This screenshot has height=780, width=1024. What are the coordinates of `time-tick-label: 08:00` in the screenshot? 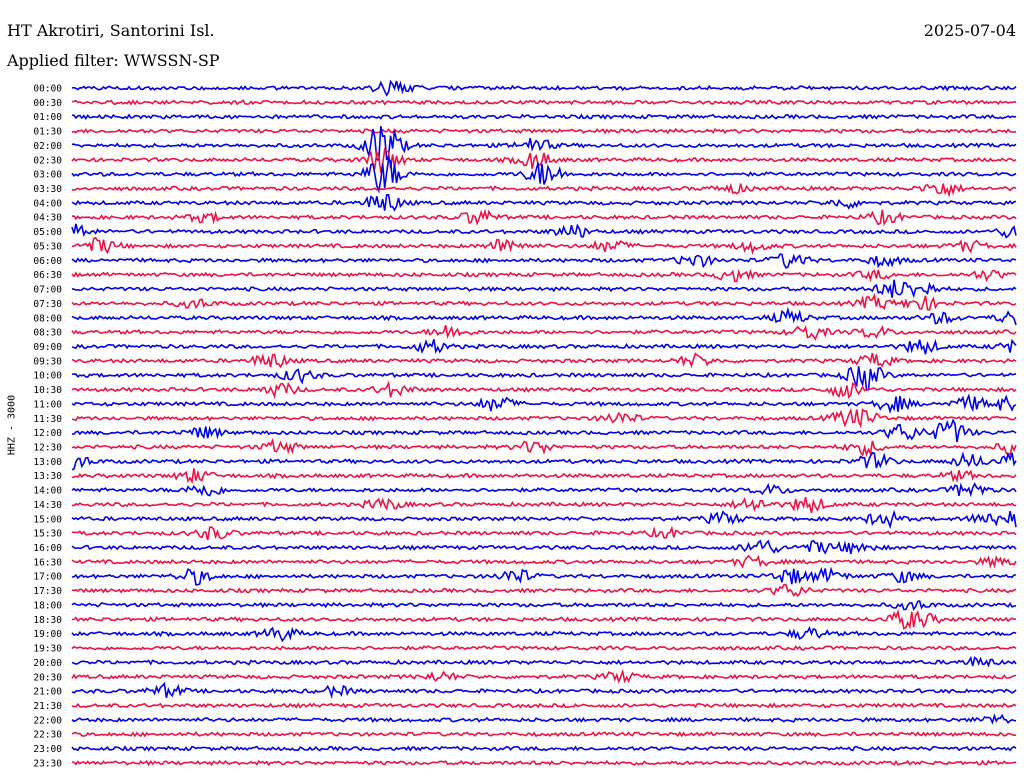 It's located at (47, 318).